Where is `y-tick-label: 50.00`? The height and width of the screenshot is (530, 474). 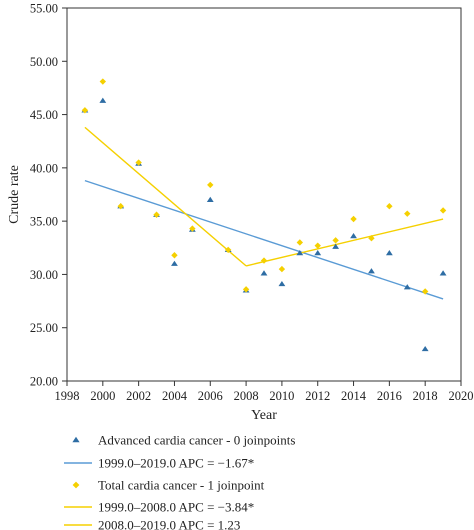
y-tick-label: 50.00 is located at coordinates (44, 62).